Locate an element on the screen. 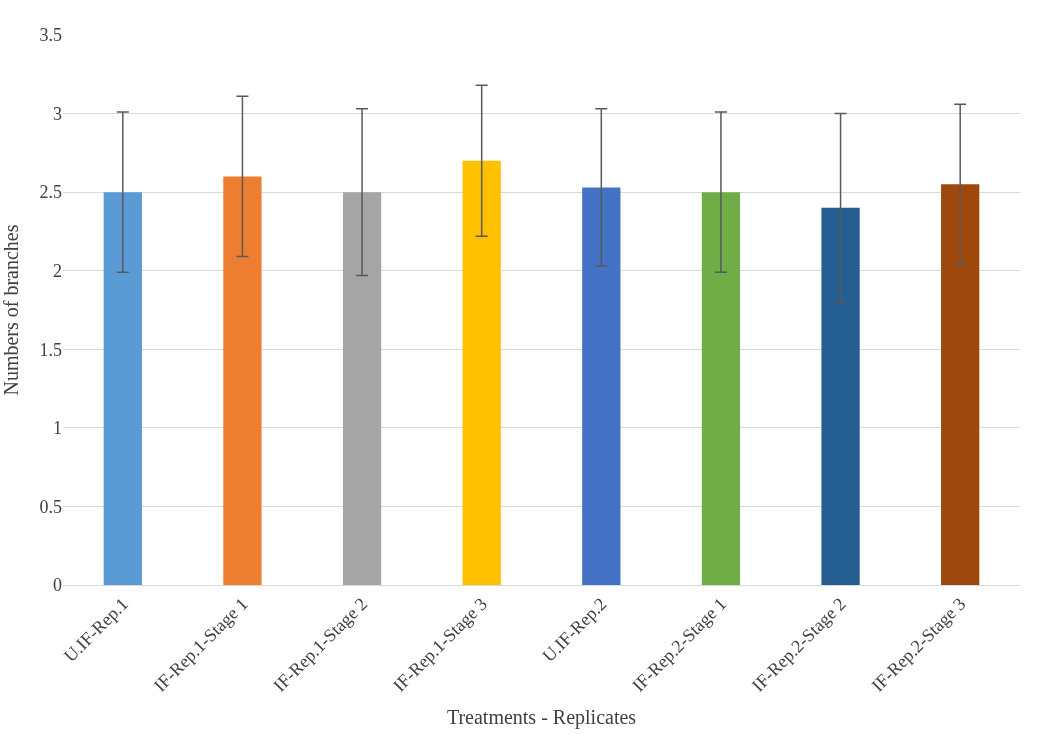 Image resolution: width=1045 pixels, height=735 pixels. x-axis-title: Treatments - Replicates is located at coordinates (541, 718).